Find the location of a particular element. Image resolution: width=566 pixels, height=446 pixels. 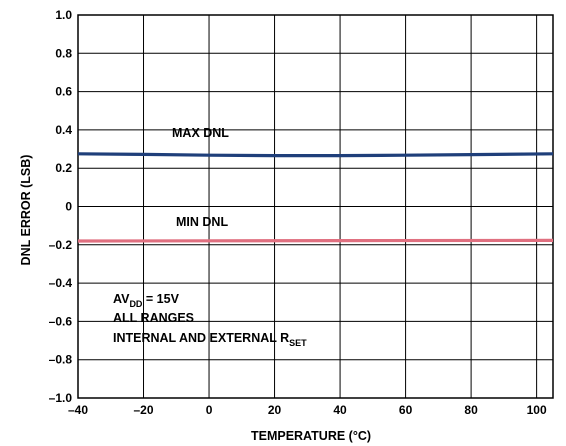

x-tick-label: 20 is located at coordinates (275, 410).